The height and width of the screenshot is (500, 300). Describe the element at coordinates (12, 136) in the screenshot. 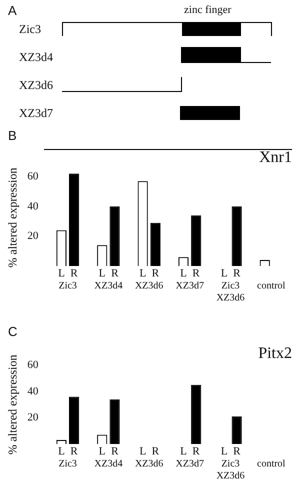

I see `text: B` at that location.